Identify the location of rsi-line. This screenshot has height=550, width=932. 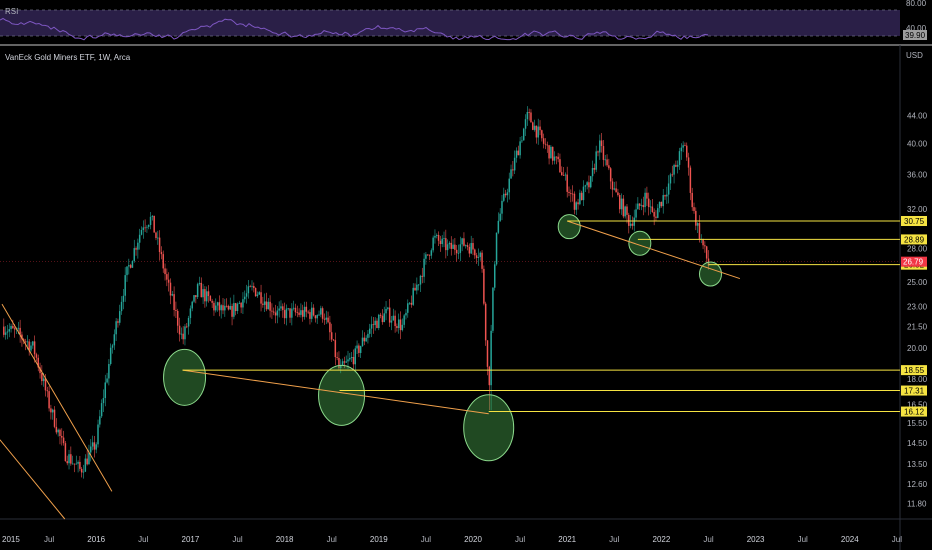
(354, 29).